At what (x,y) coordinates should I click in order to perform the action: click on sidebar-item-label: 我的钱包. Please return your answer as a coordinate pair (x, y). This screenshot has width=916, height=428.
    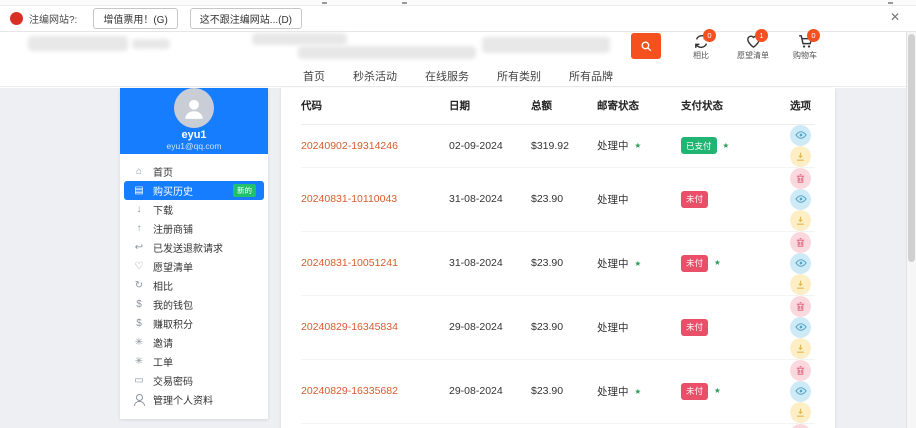
    Looking at the image, I should click on (173, 306).